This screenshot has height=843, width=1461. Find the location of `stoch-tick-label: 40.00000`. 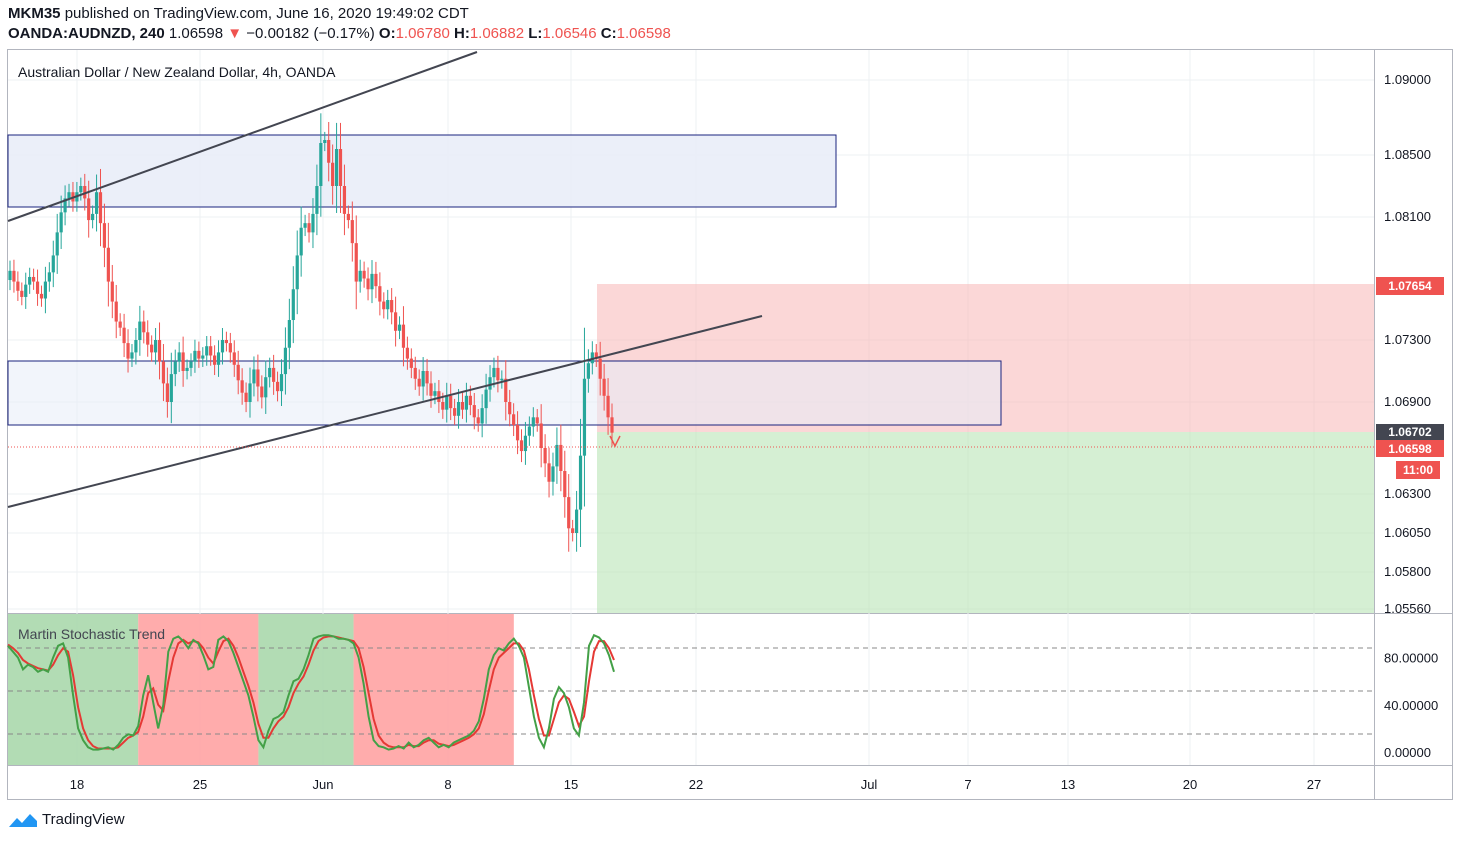

stoch-tick-label: 40.00000 is located at coordinates (1411, 705).